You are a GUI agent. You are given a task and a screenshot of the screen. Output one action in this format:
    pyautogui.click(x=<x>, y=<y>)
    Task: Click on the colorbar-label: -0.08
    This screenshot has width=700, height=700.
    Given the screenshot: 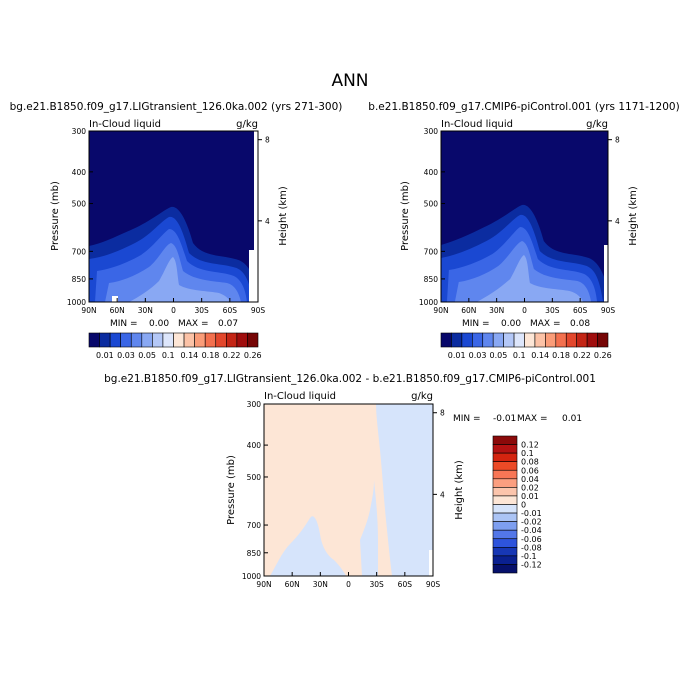 What is the action you would take?
    pyautogui.click(x=531, y=547)
    